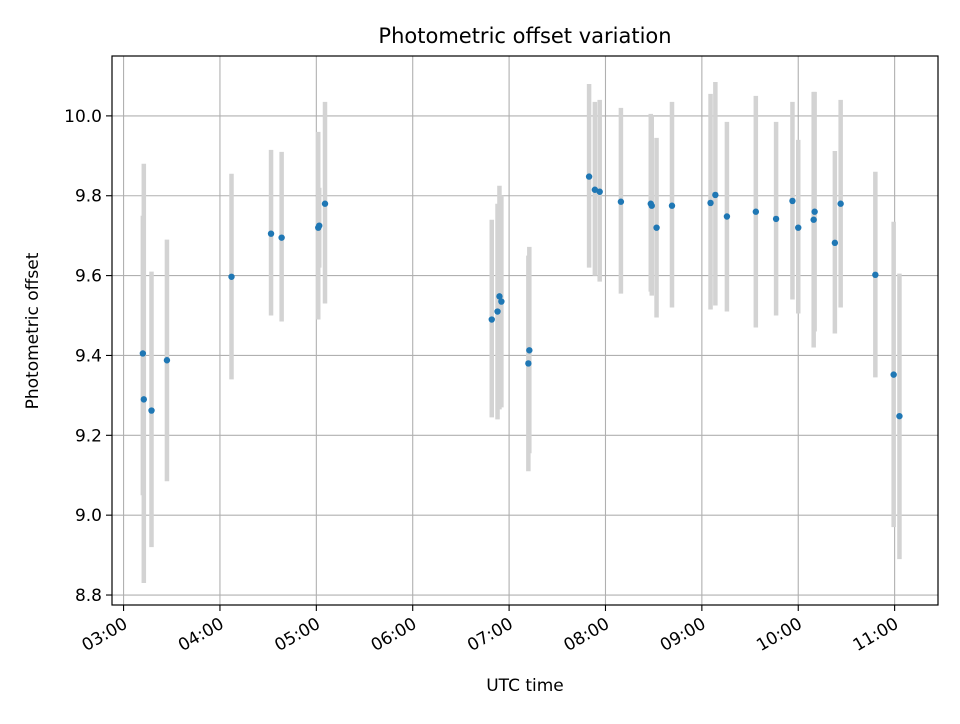 The width and height of the screenshot is (960, 724). What do you see at coordinates (83, 117) in the screenshot?
I see `y-tick-label: 10.0` at bounding box center [83, 117].